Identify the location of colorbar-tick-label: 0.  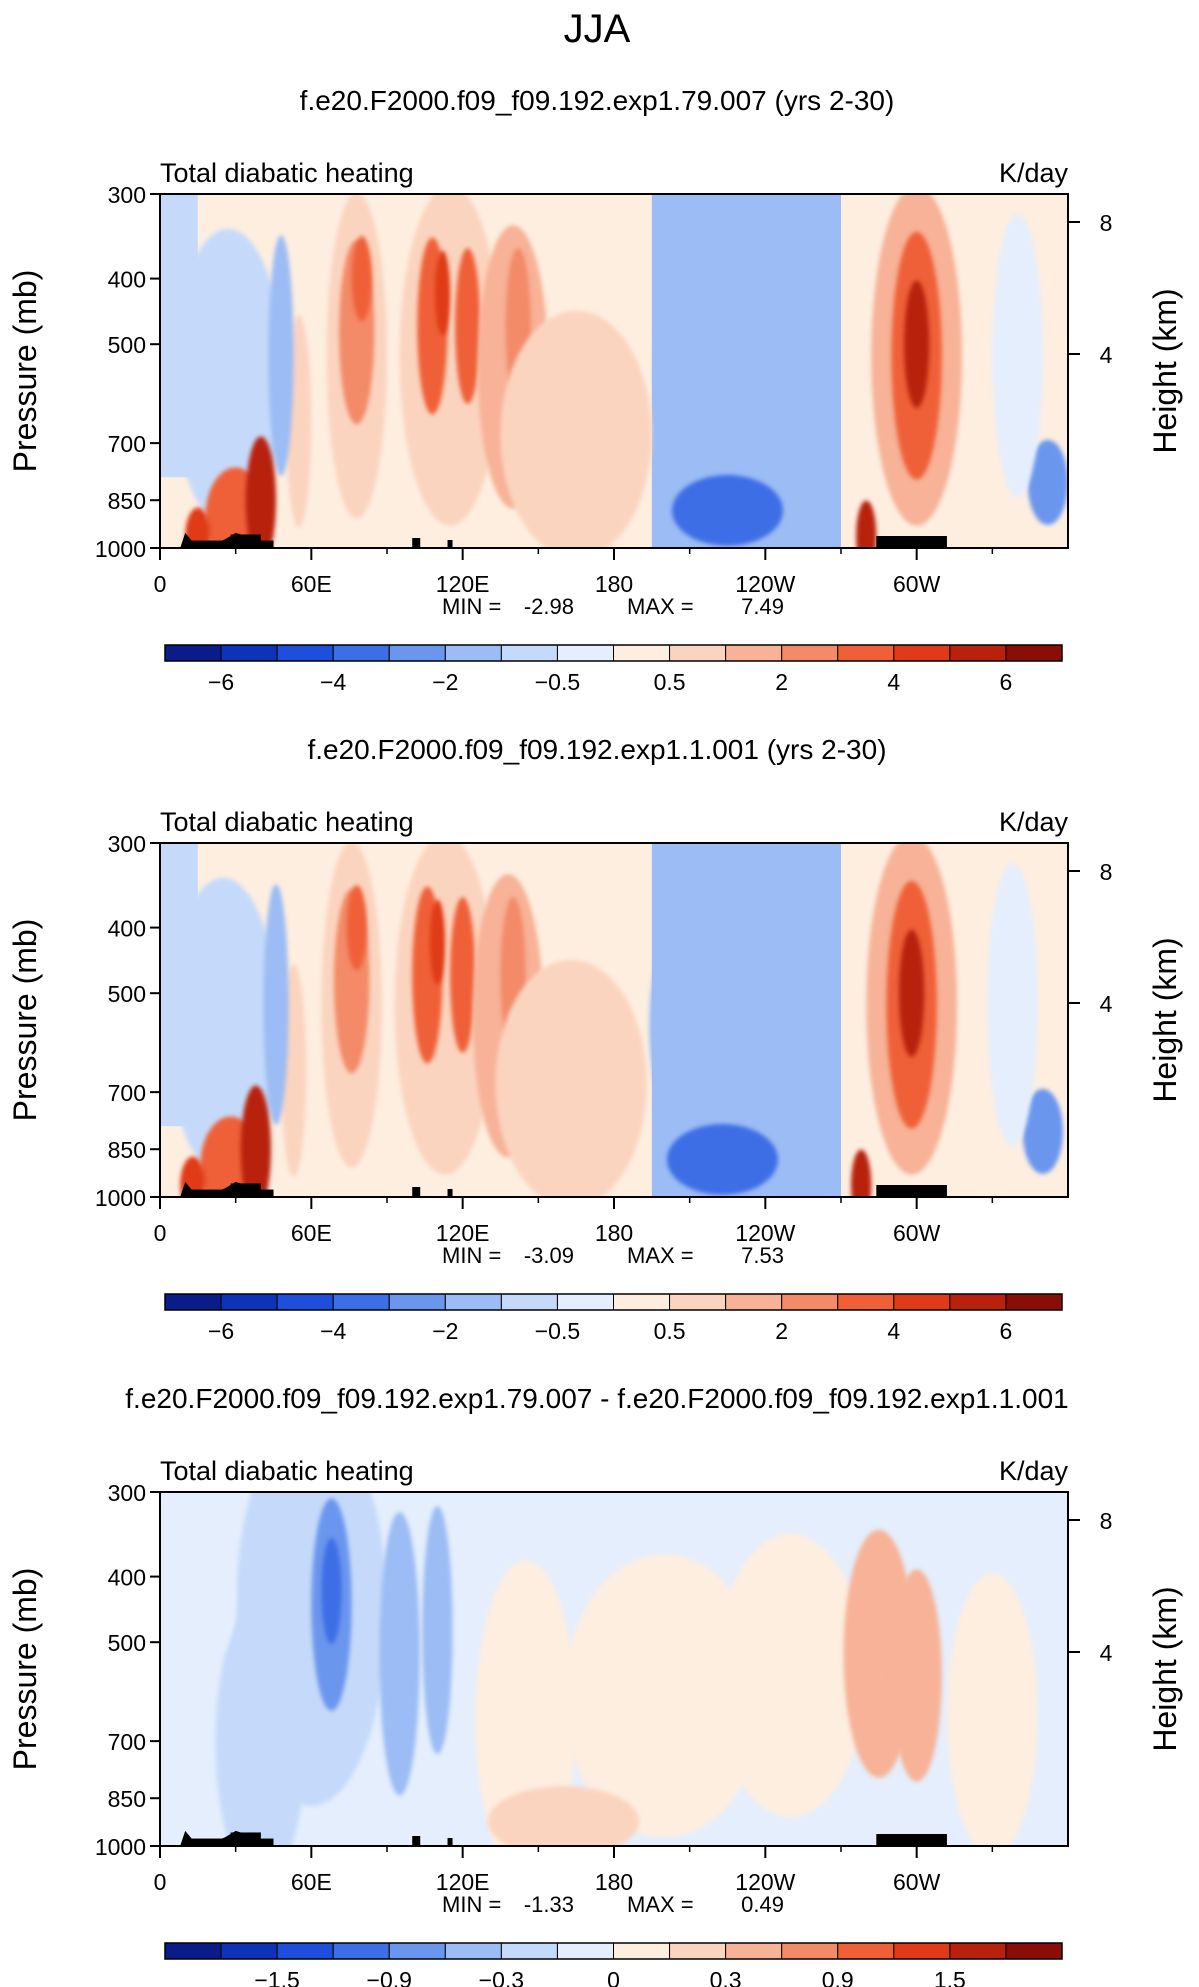
(613, 1977).